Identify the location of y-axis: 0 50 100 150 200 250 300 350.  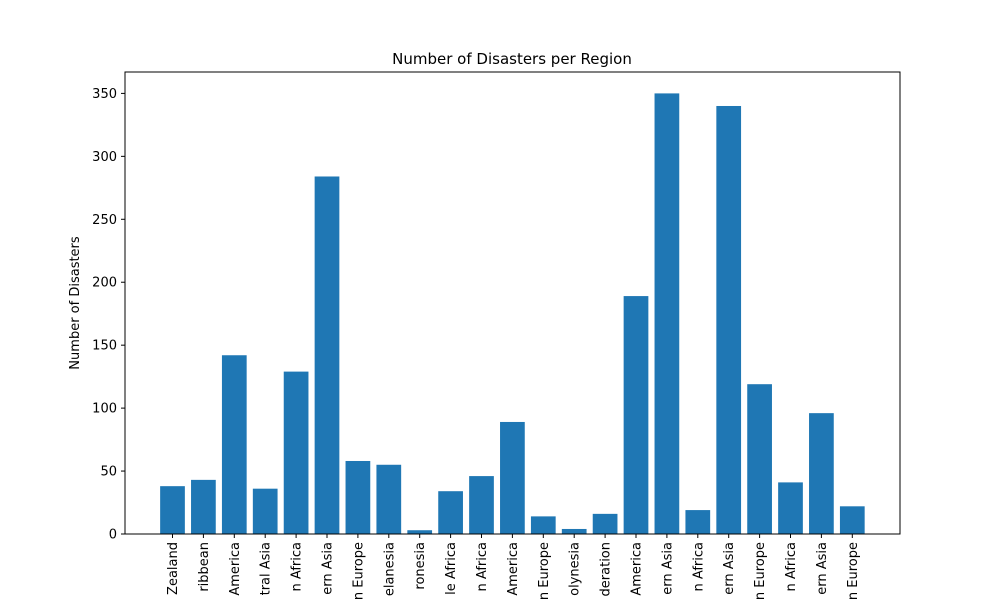
(108, 315).